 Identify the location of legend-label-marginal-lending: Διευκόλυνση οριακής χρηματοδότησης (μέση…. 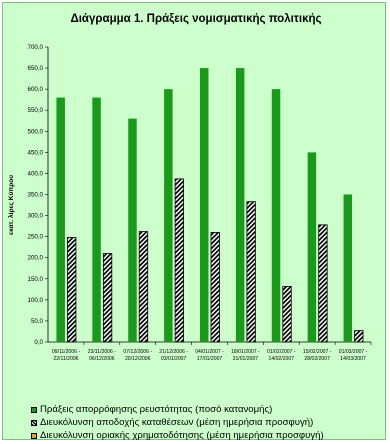
(182, 435).